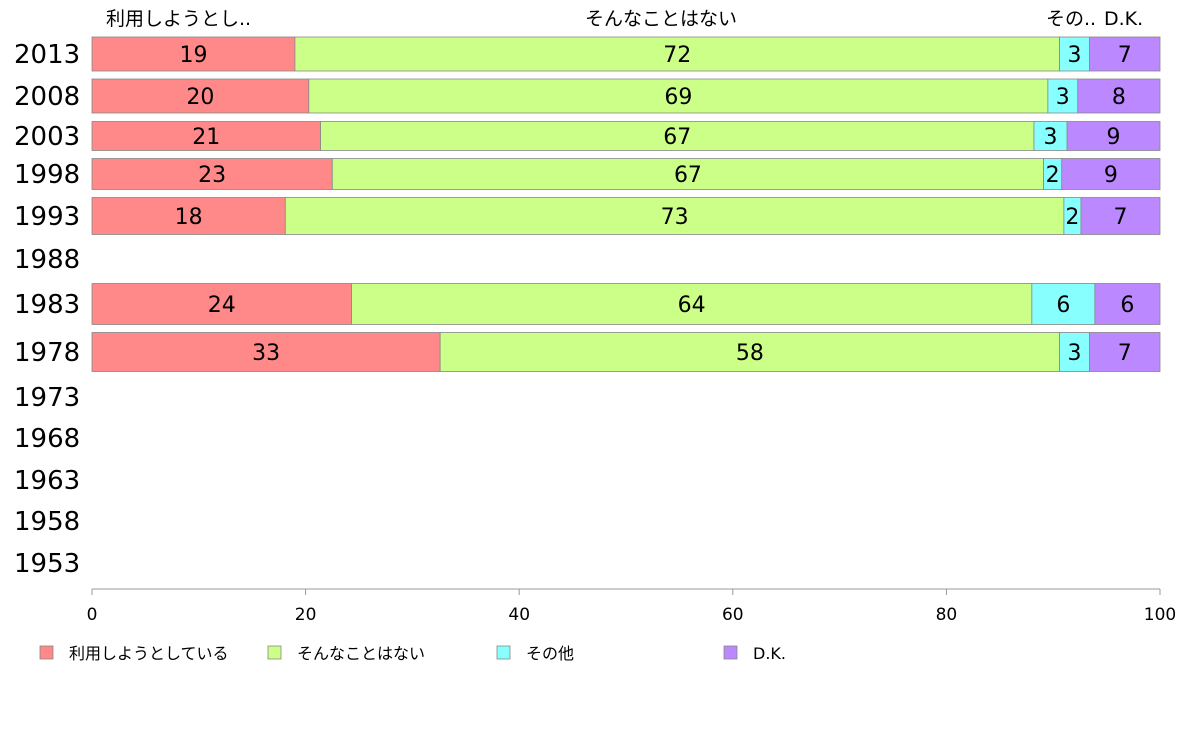 Image resolution: width=1188 pixels, height=736 pixels. What do you see at coordinates (47, 217) in the screenshot?
I see `year-label: 1993` at bounding box center [47, 217].